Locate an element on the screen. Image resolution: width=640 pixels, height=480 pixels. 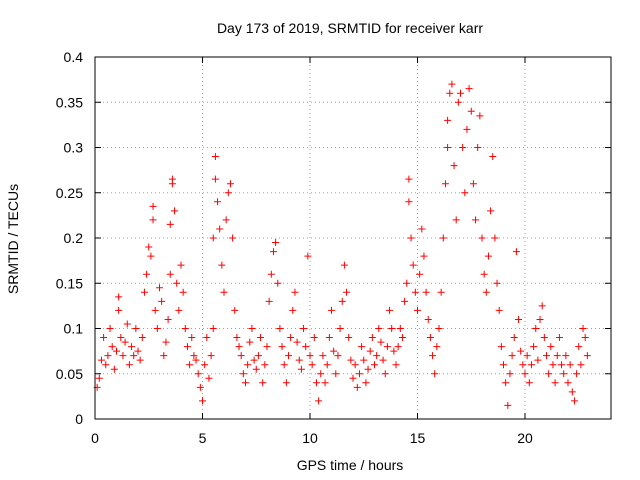
y-tick-label: 0 is located at coordinates (79, 419).